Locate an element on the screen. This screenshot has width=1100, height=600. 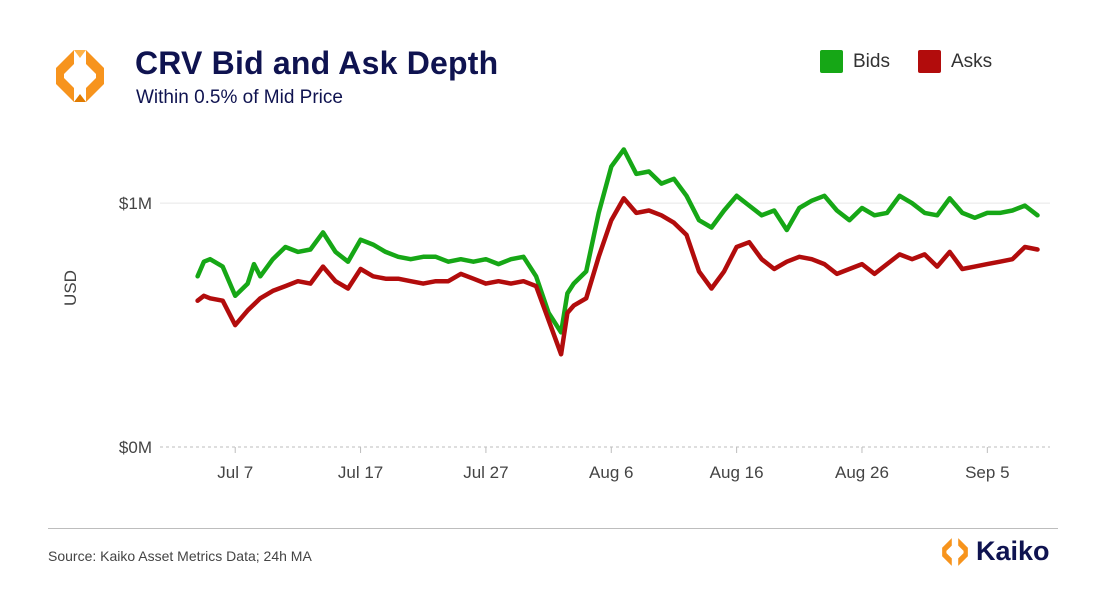
legend-item-asks: Asks is located at coordinates (955, 61).